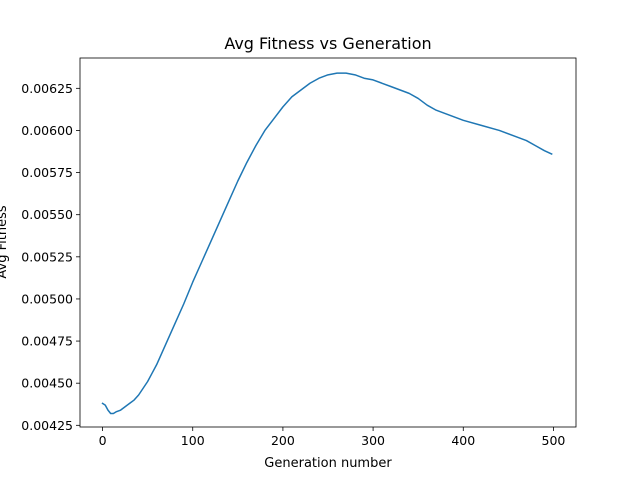  Describe the element at coordinates (328, 463) in the screenshot. I see `x-axis-label: Generation number` at that location.